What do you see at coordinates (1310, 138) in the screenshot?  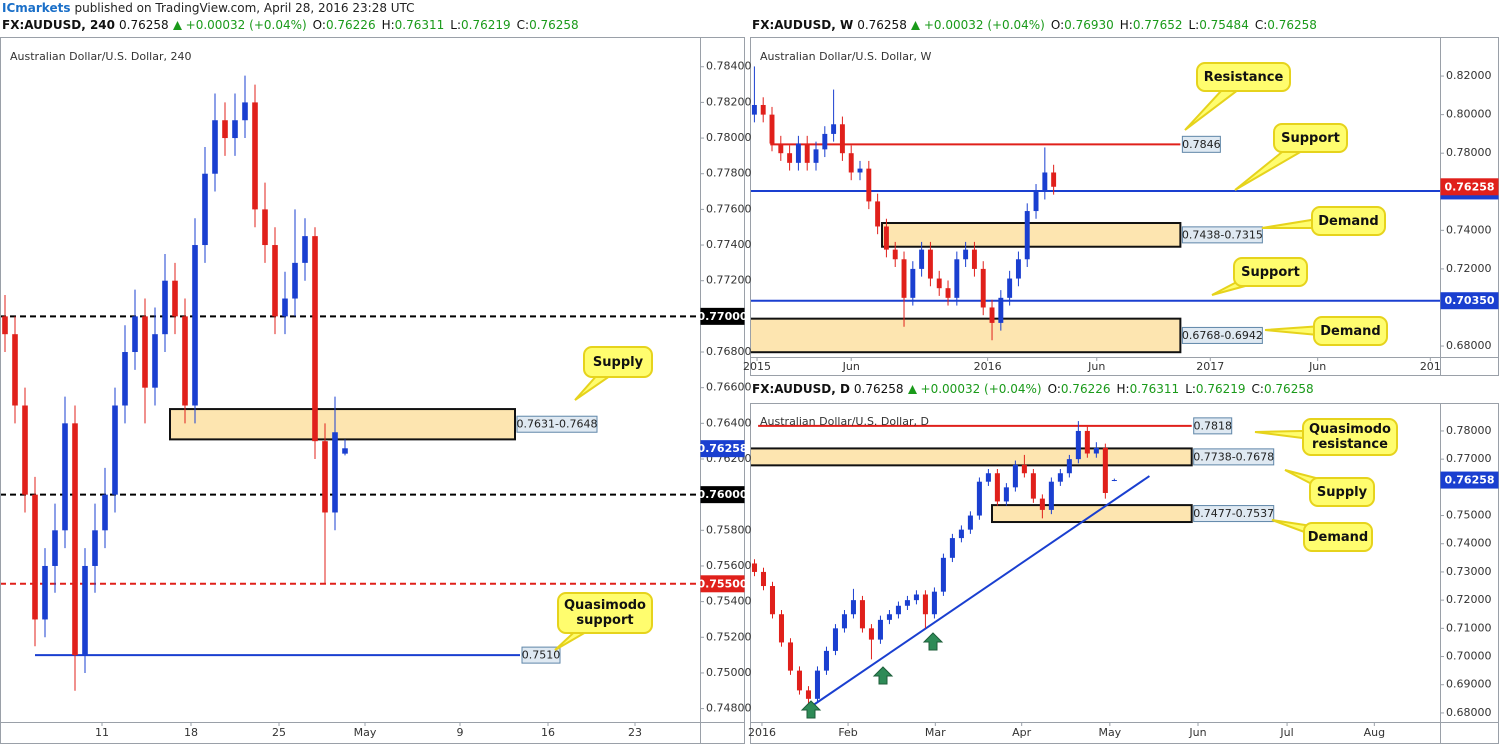 I see `callout: Support` at bounding box center [1310, 138].